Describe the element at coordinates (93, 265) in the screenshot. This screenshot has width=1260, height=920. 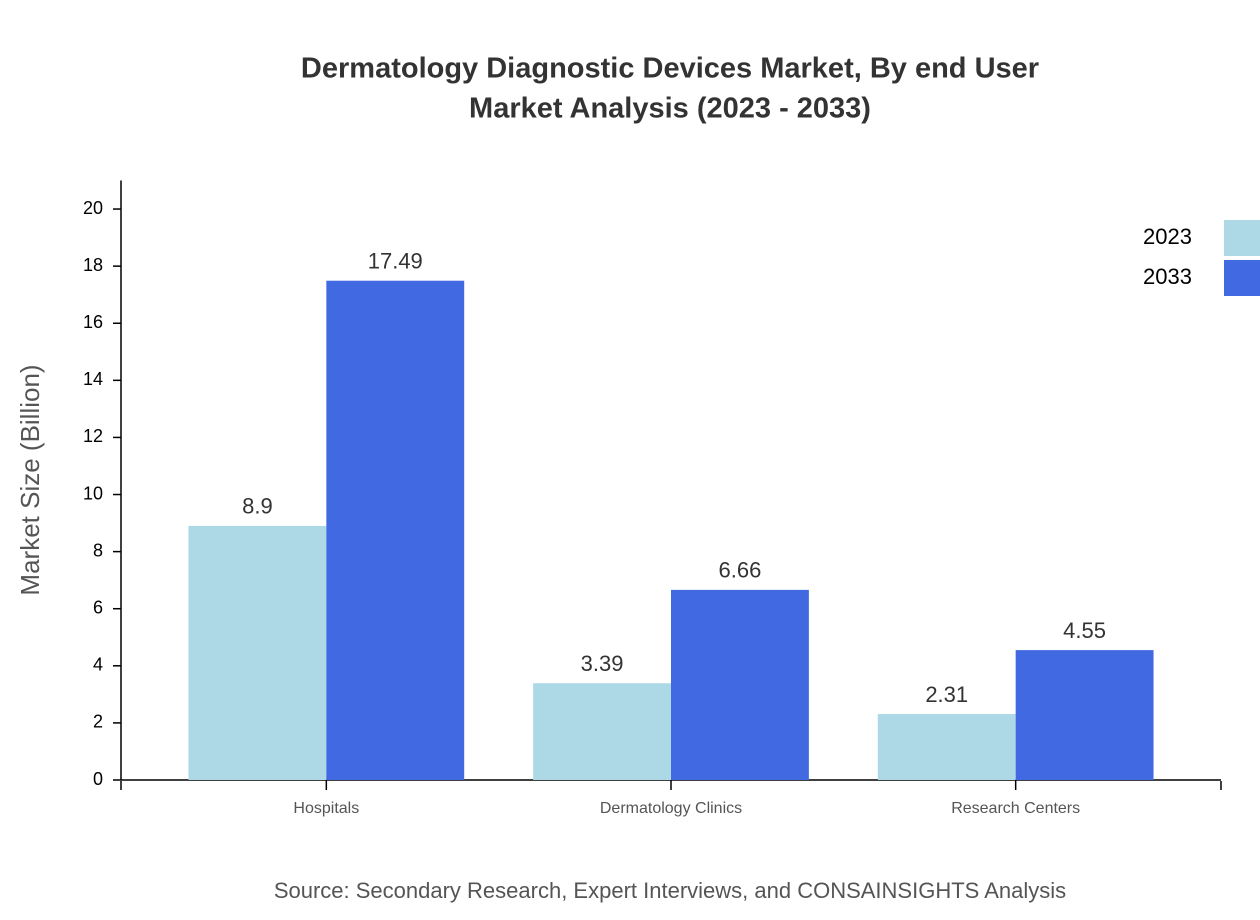
I see `y-tick-label: 18` at that location.